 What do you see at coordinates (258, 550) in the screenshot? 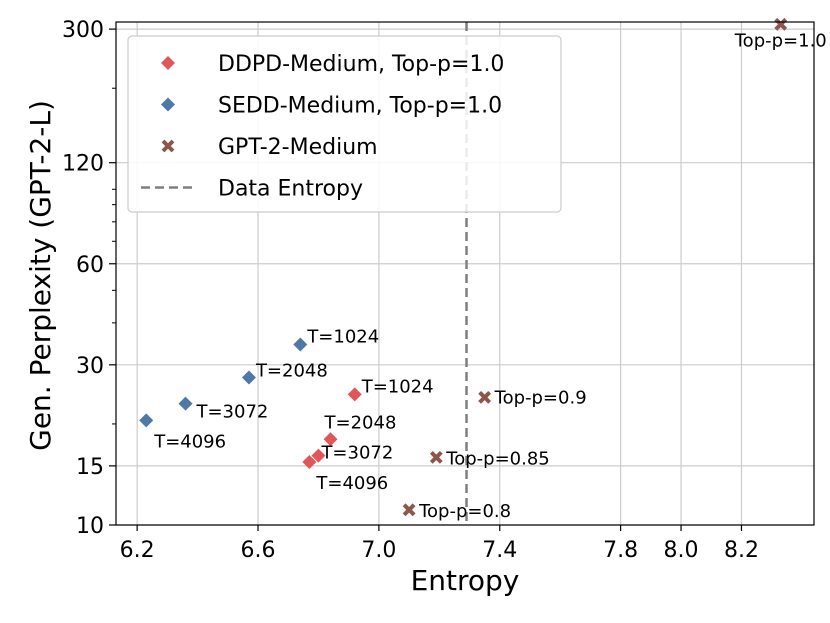
I see `x-tick-label: 6.6` at bounding box center [258, 550].